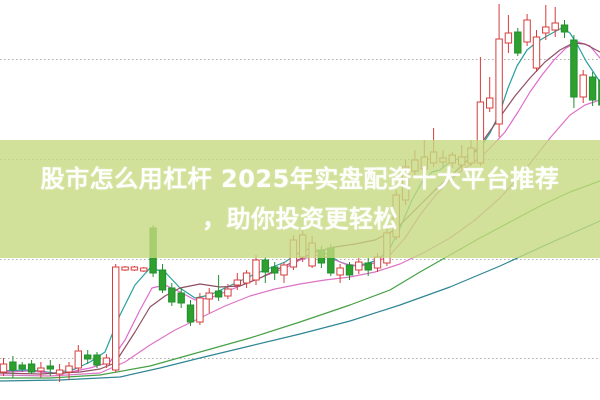 The height and width of the screenshot is (400, 600). What do you see at coordinates (300, 219) in the screenshot?
I see `headline-line-2: ，助你投资更轻松` at bounding box center [300, 219].